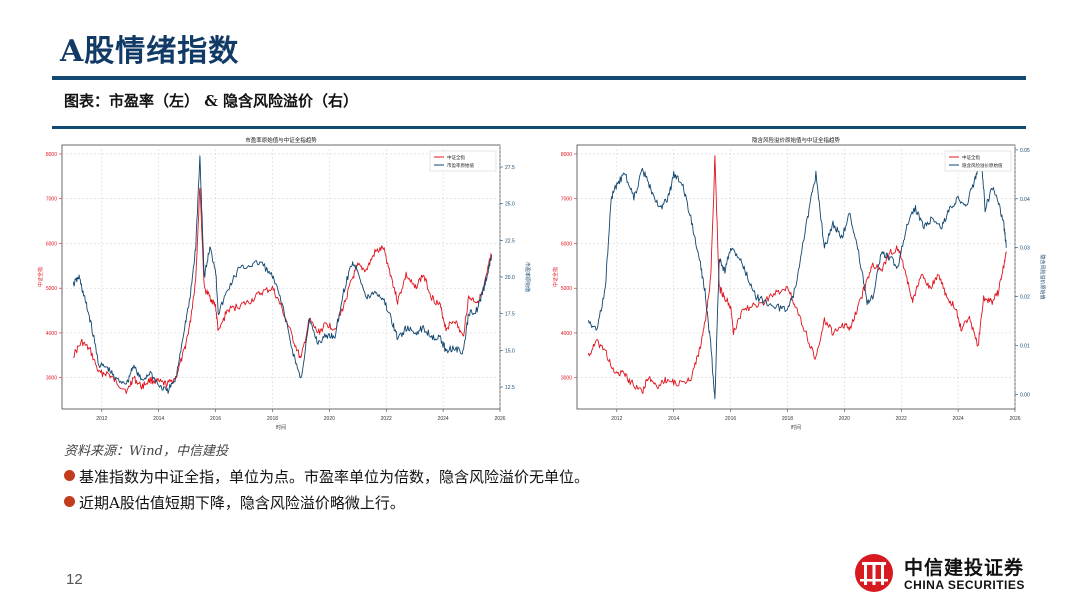 This screenshot has width=1080, height=608. I want to click on y-right-axis-label: 隐含风险溢价原始值, so click(1042, 276).